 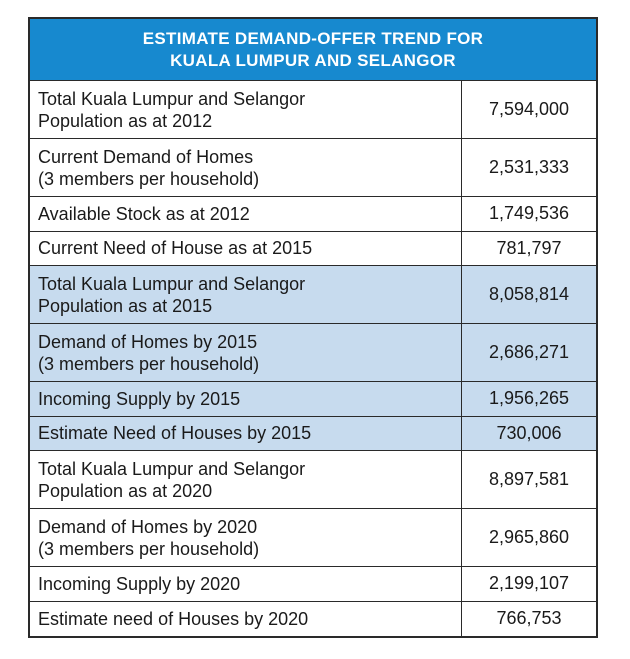 What do you see at coordinates (175, 248) in the screenshot?
I see `row-label-line-1: Current Need of House as at 2015` at bounding box center [175, 248].